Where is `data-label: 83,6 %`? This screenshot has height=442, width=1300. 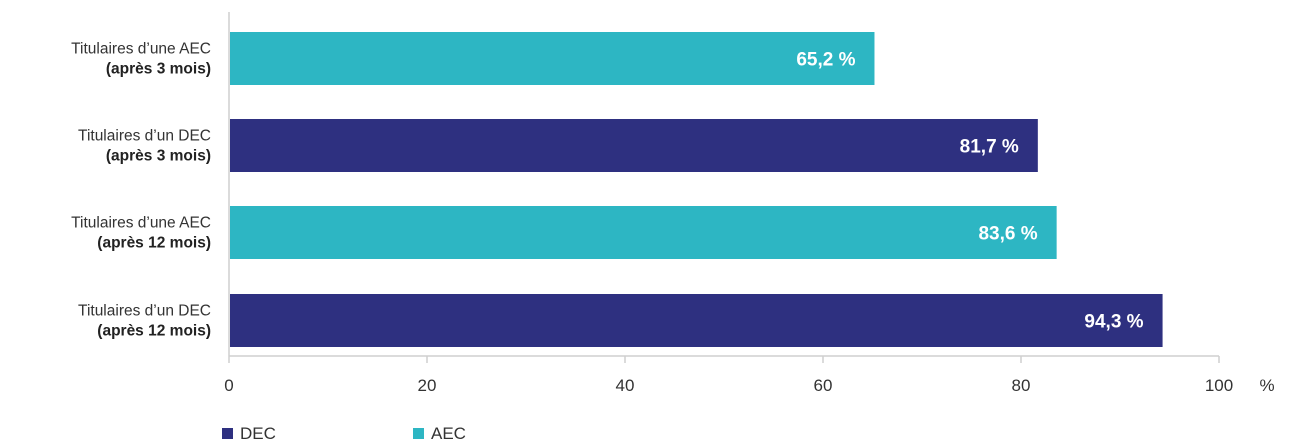
data-label: 83,6 % is located at coordinates (1007, 234).